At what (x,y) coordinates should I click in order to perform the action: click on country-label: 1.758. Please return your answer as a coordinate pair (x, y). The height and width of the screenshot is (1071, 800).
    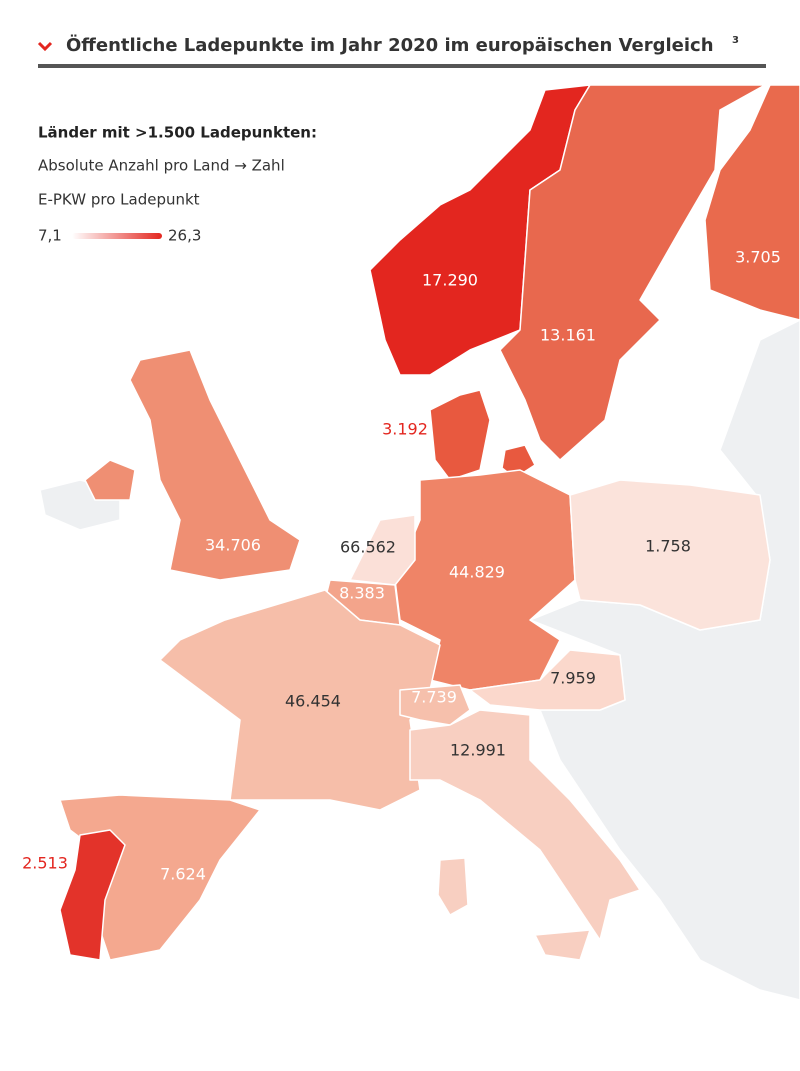
    Looking at the image, I should click on (668, 546).